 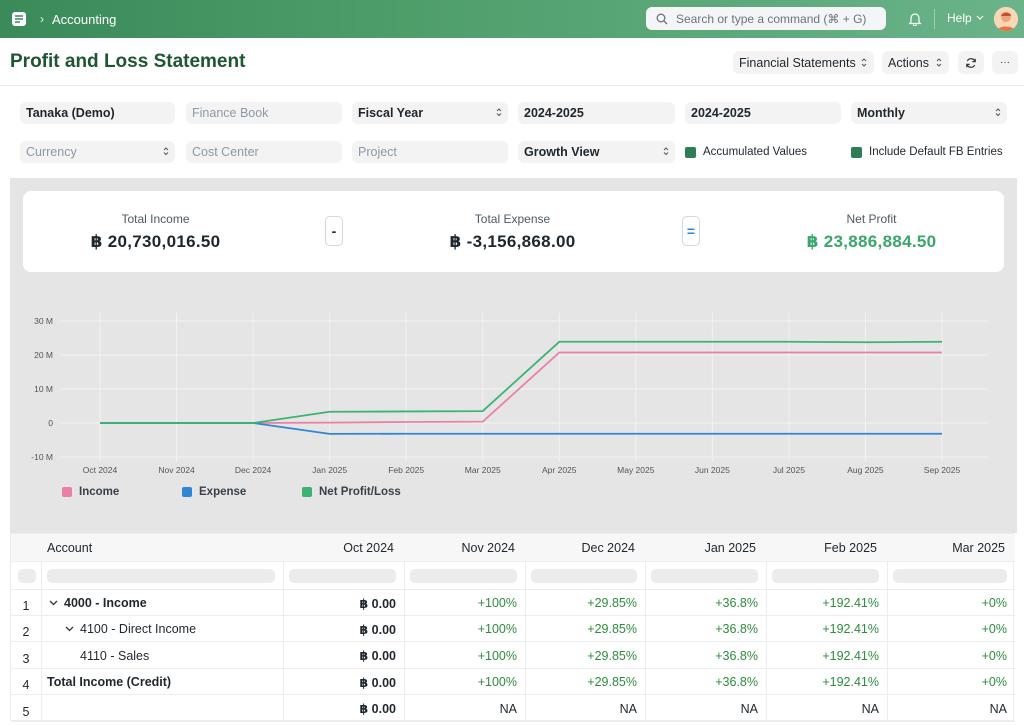 What do you see at coordinates (27, 576) in the screenshot?
I see `row-filter-placeholder` at bounding box center [27, 576].